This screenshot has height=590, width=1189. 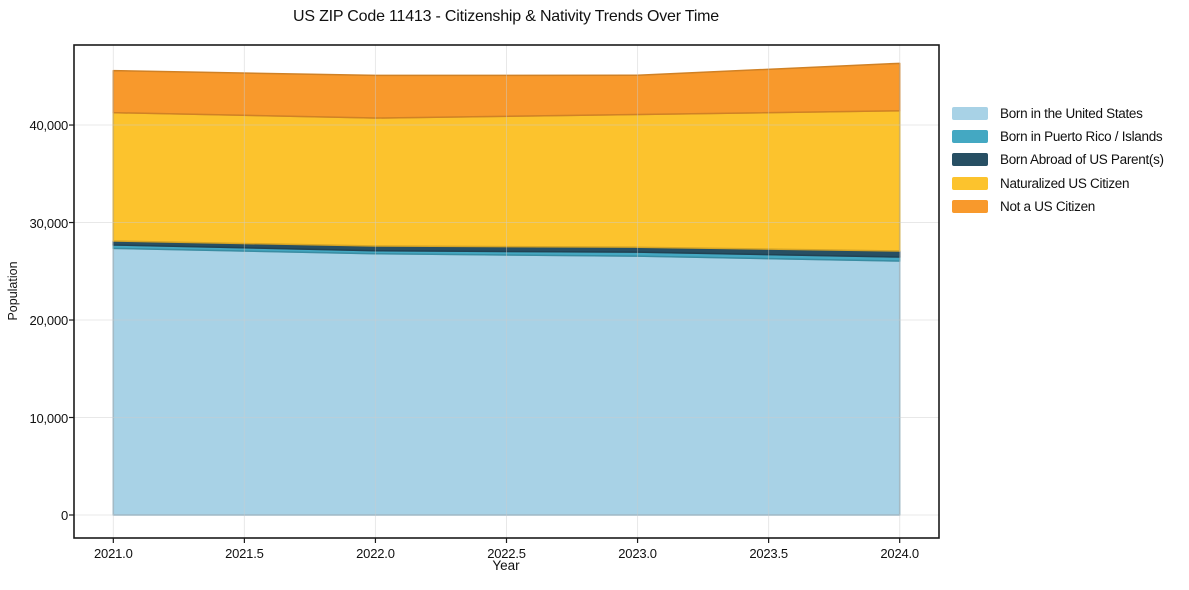 What do you see at coordinates (48, 320) in the screenshot?
I see `y-tick-label: 20,000` at bounding box center [48, 320].